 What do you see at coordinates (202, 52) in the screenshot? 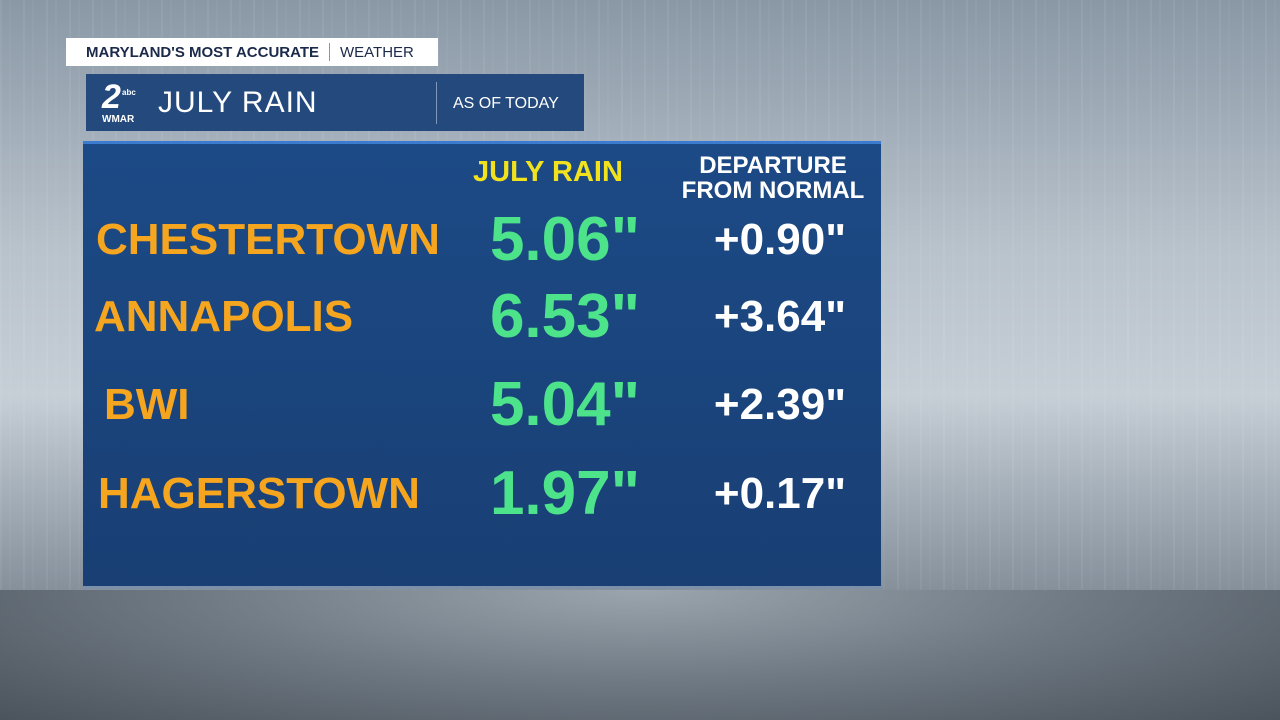
I see `brand: MARYLAND'S MOST ACCURATE` at bounding box center [202, 52].